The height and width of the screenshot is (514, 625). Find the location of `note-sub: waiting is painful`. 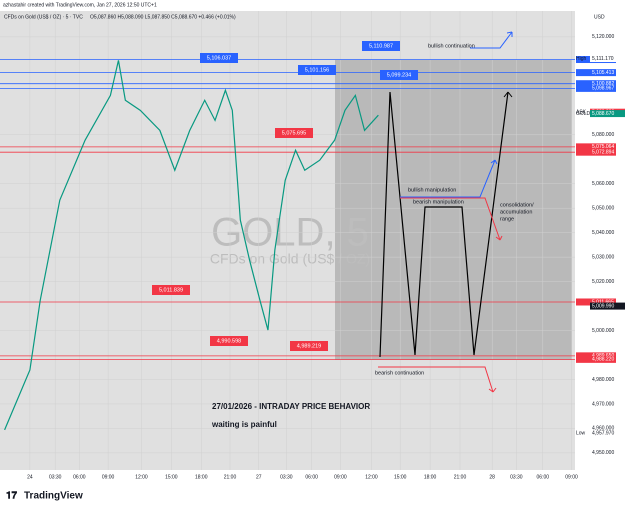

note-sub: waiting is painful is located at coordinates (244, 424).